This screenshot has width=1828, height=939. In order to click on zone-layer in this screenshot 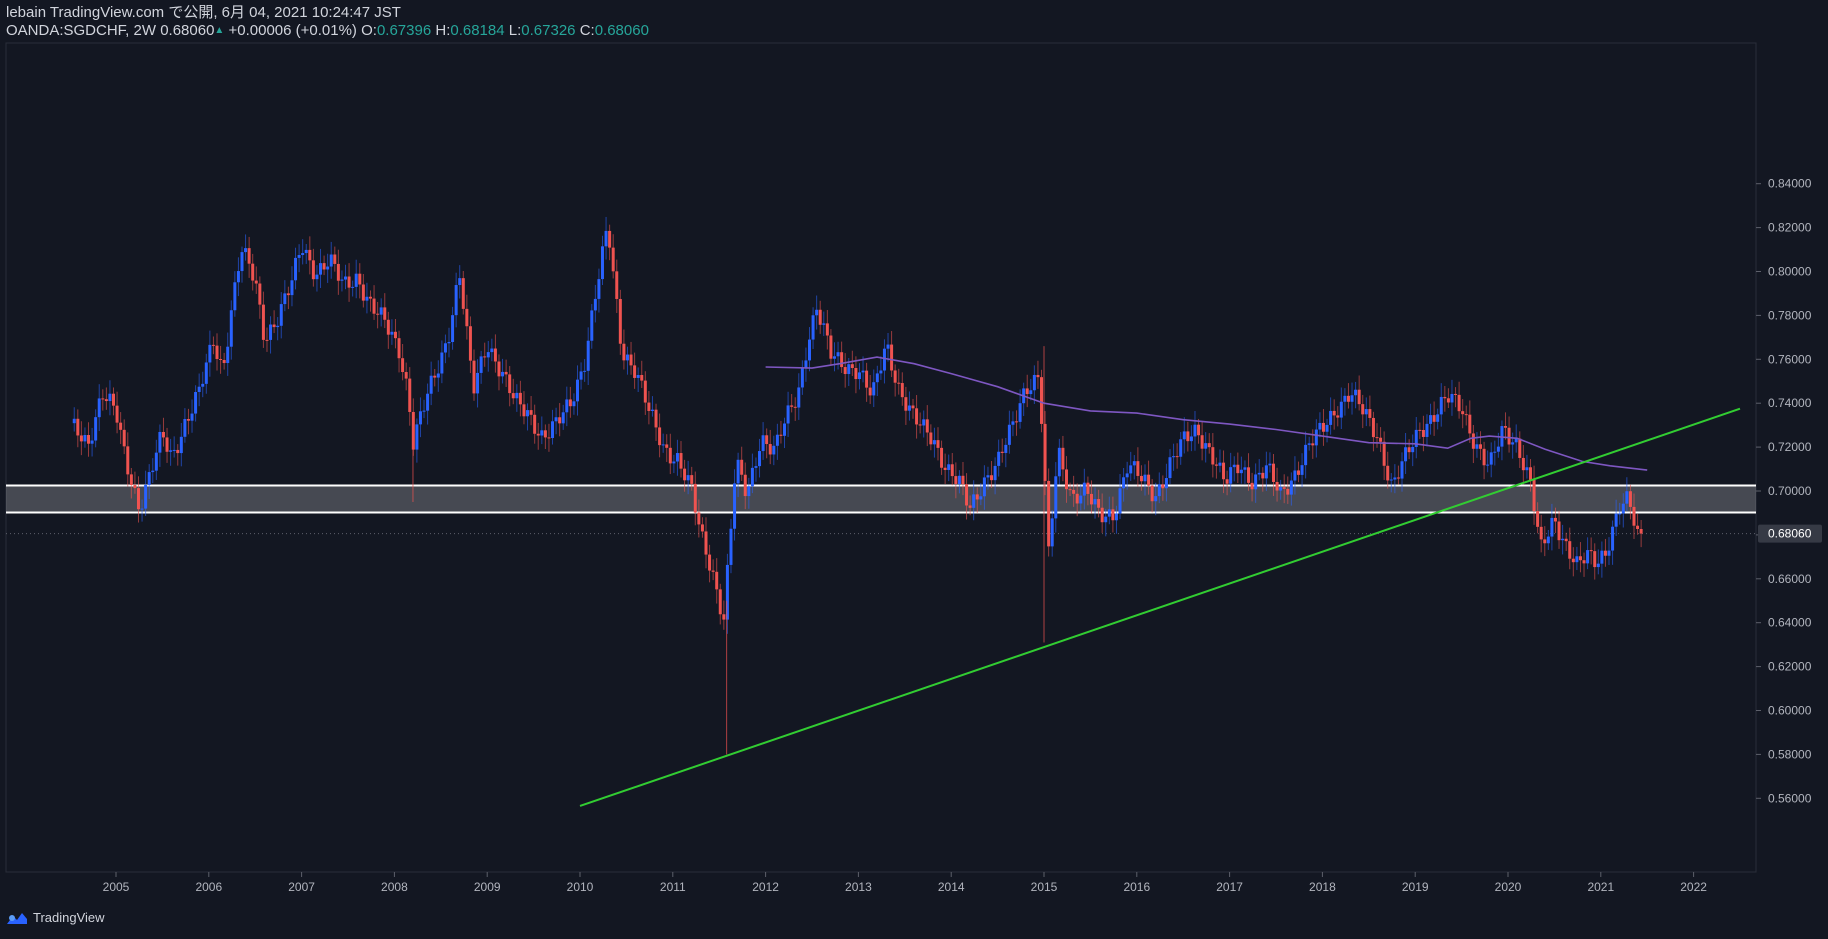, I will do `click(881, 509)`.